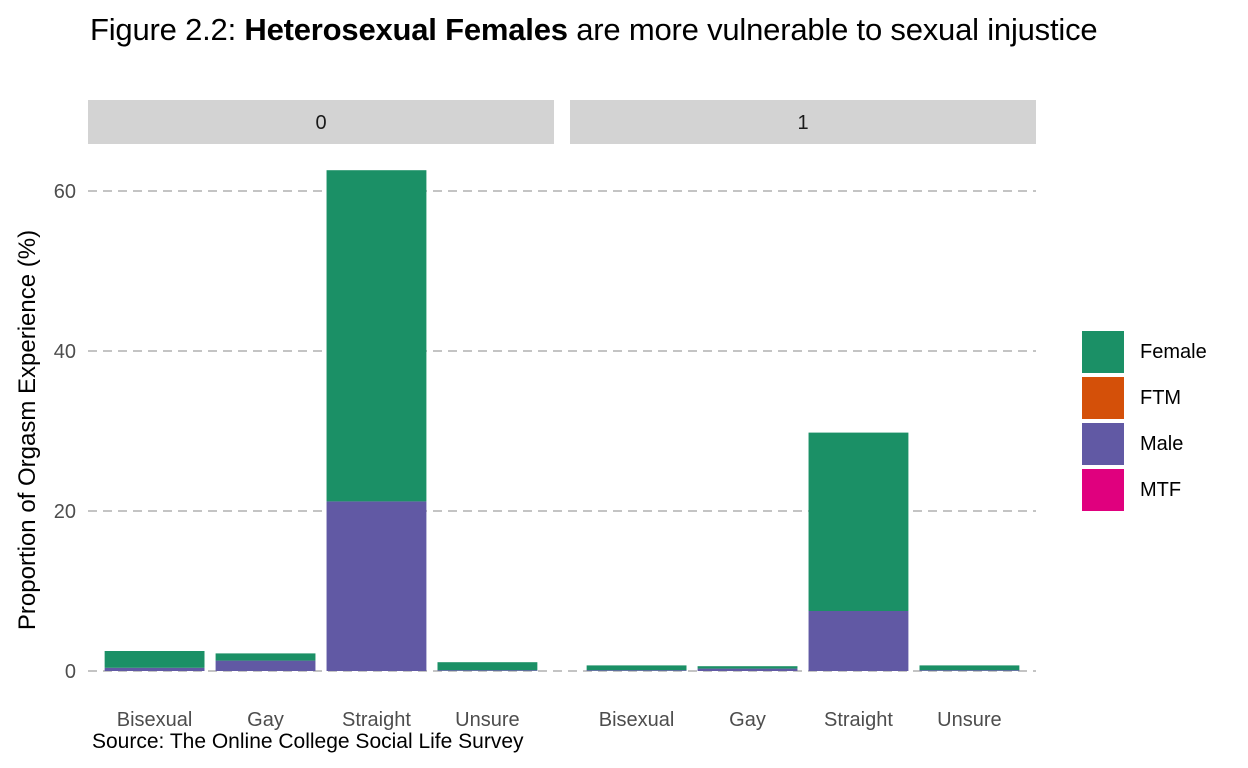 The width and height of the screenshot is (1248, 768). Describe the element at coordinates (154, 659) in the screenshot. I see `bar-0-bisexual-female` at that location.